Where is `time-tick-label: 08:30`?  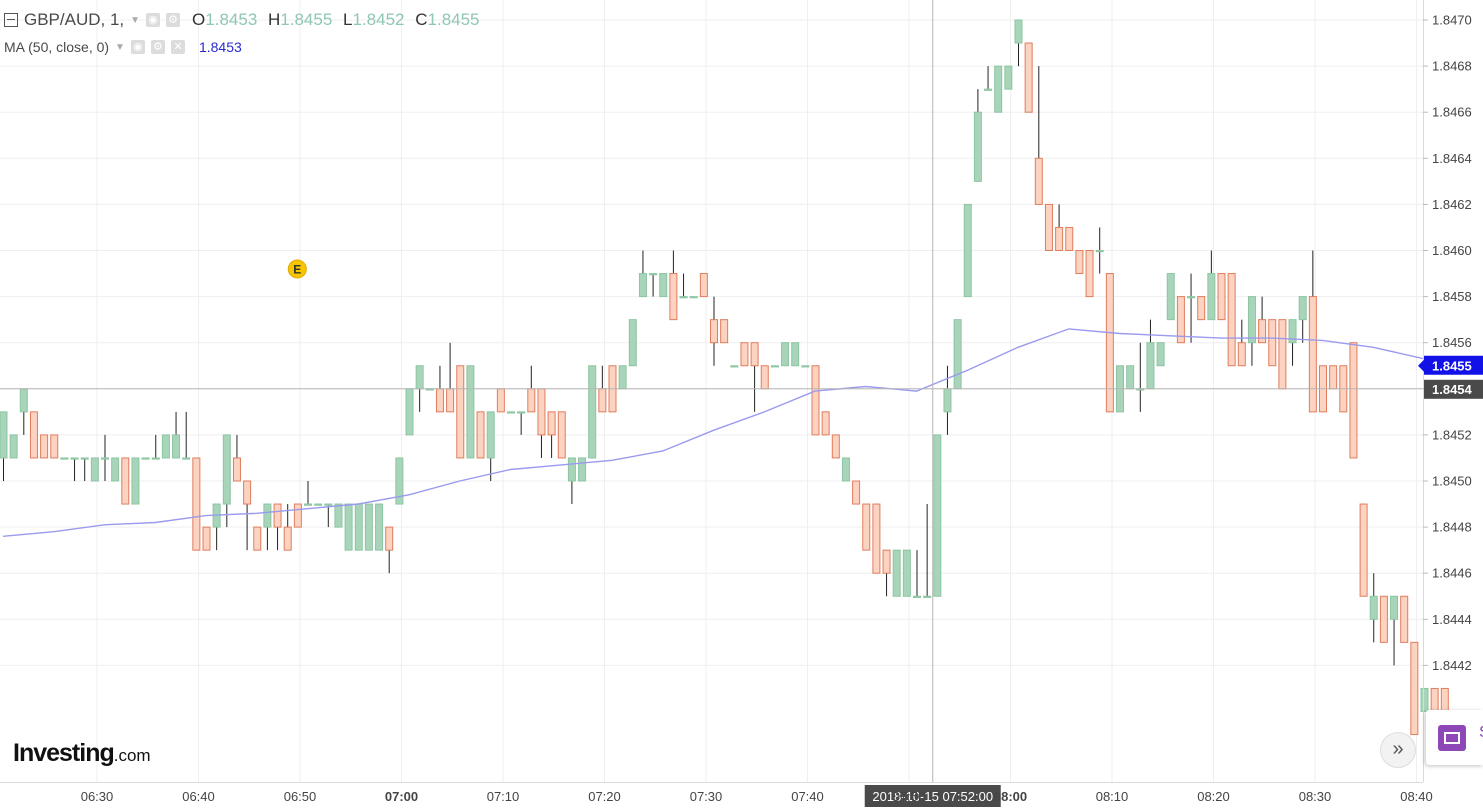 time-tick-label: 08:30 is located at coordinates (1315, 796).